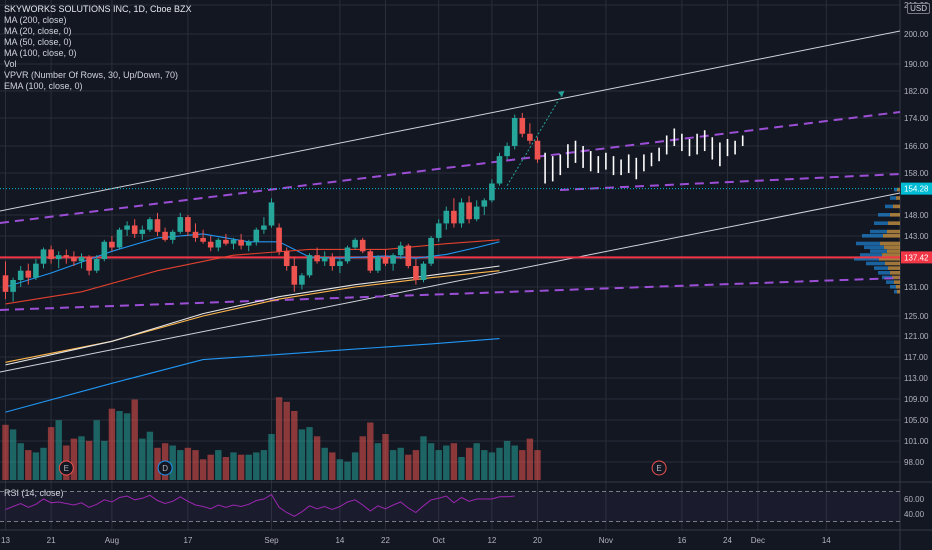  What do you see at coordinates (35, 20) in the screenshot?
I see `indicator-ma200: MA (200, close)` at bounding box center [35, 20].